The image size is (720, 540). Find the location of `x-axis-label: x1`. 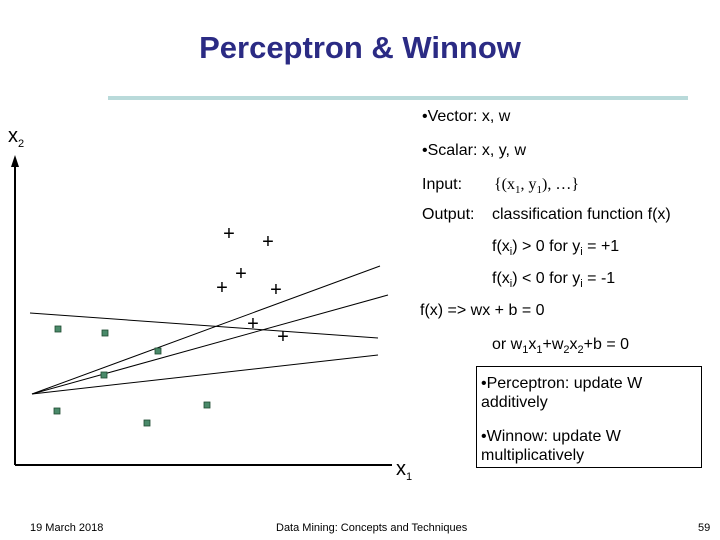

x-axis-label: x1 is located at coordinates (404, 470).